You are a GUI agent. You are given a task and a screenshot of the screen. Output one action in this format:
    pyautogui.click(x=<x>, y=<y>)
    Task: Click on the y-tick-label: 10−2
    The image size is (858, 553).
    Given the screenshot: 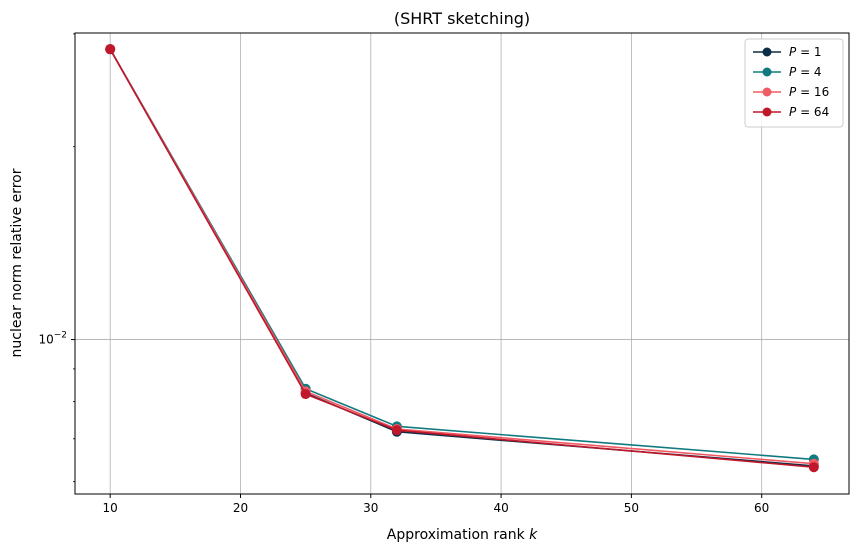 What is the action you would take?
    pyautogui.click(x=52, y=339)
    